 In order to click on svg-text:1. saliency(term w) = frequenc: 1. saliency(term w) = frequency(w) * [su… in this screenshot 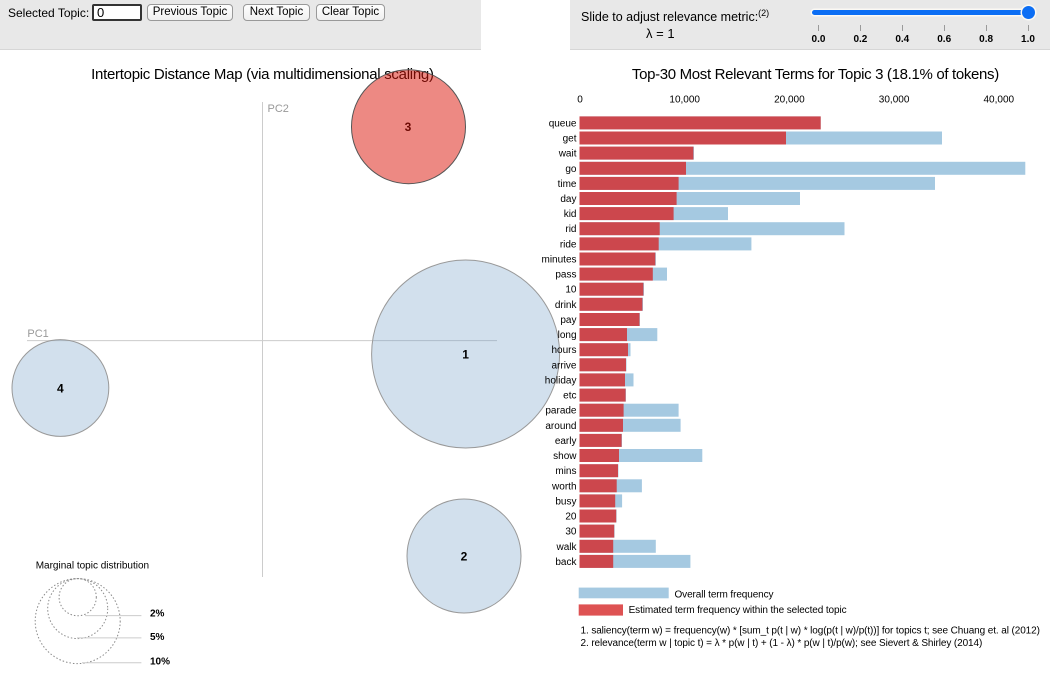, I will do `click(810, 630)`.